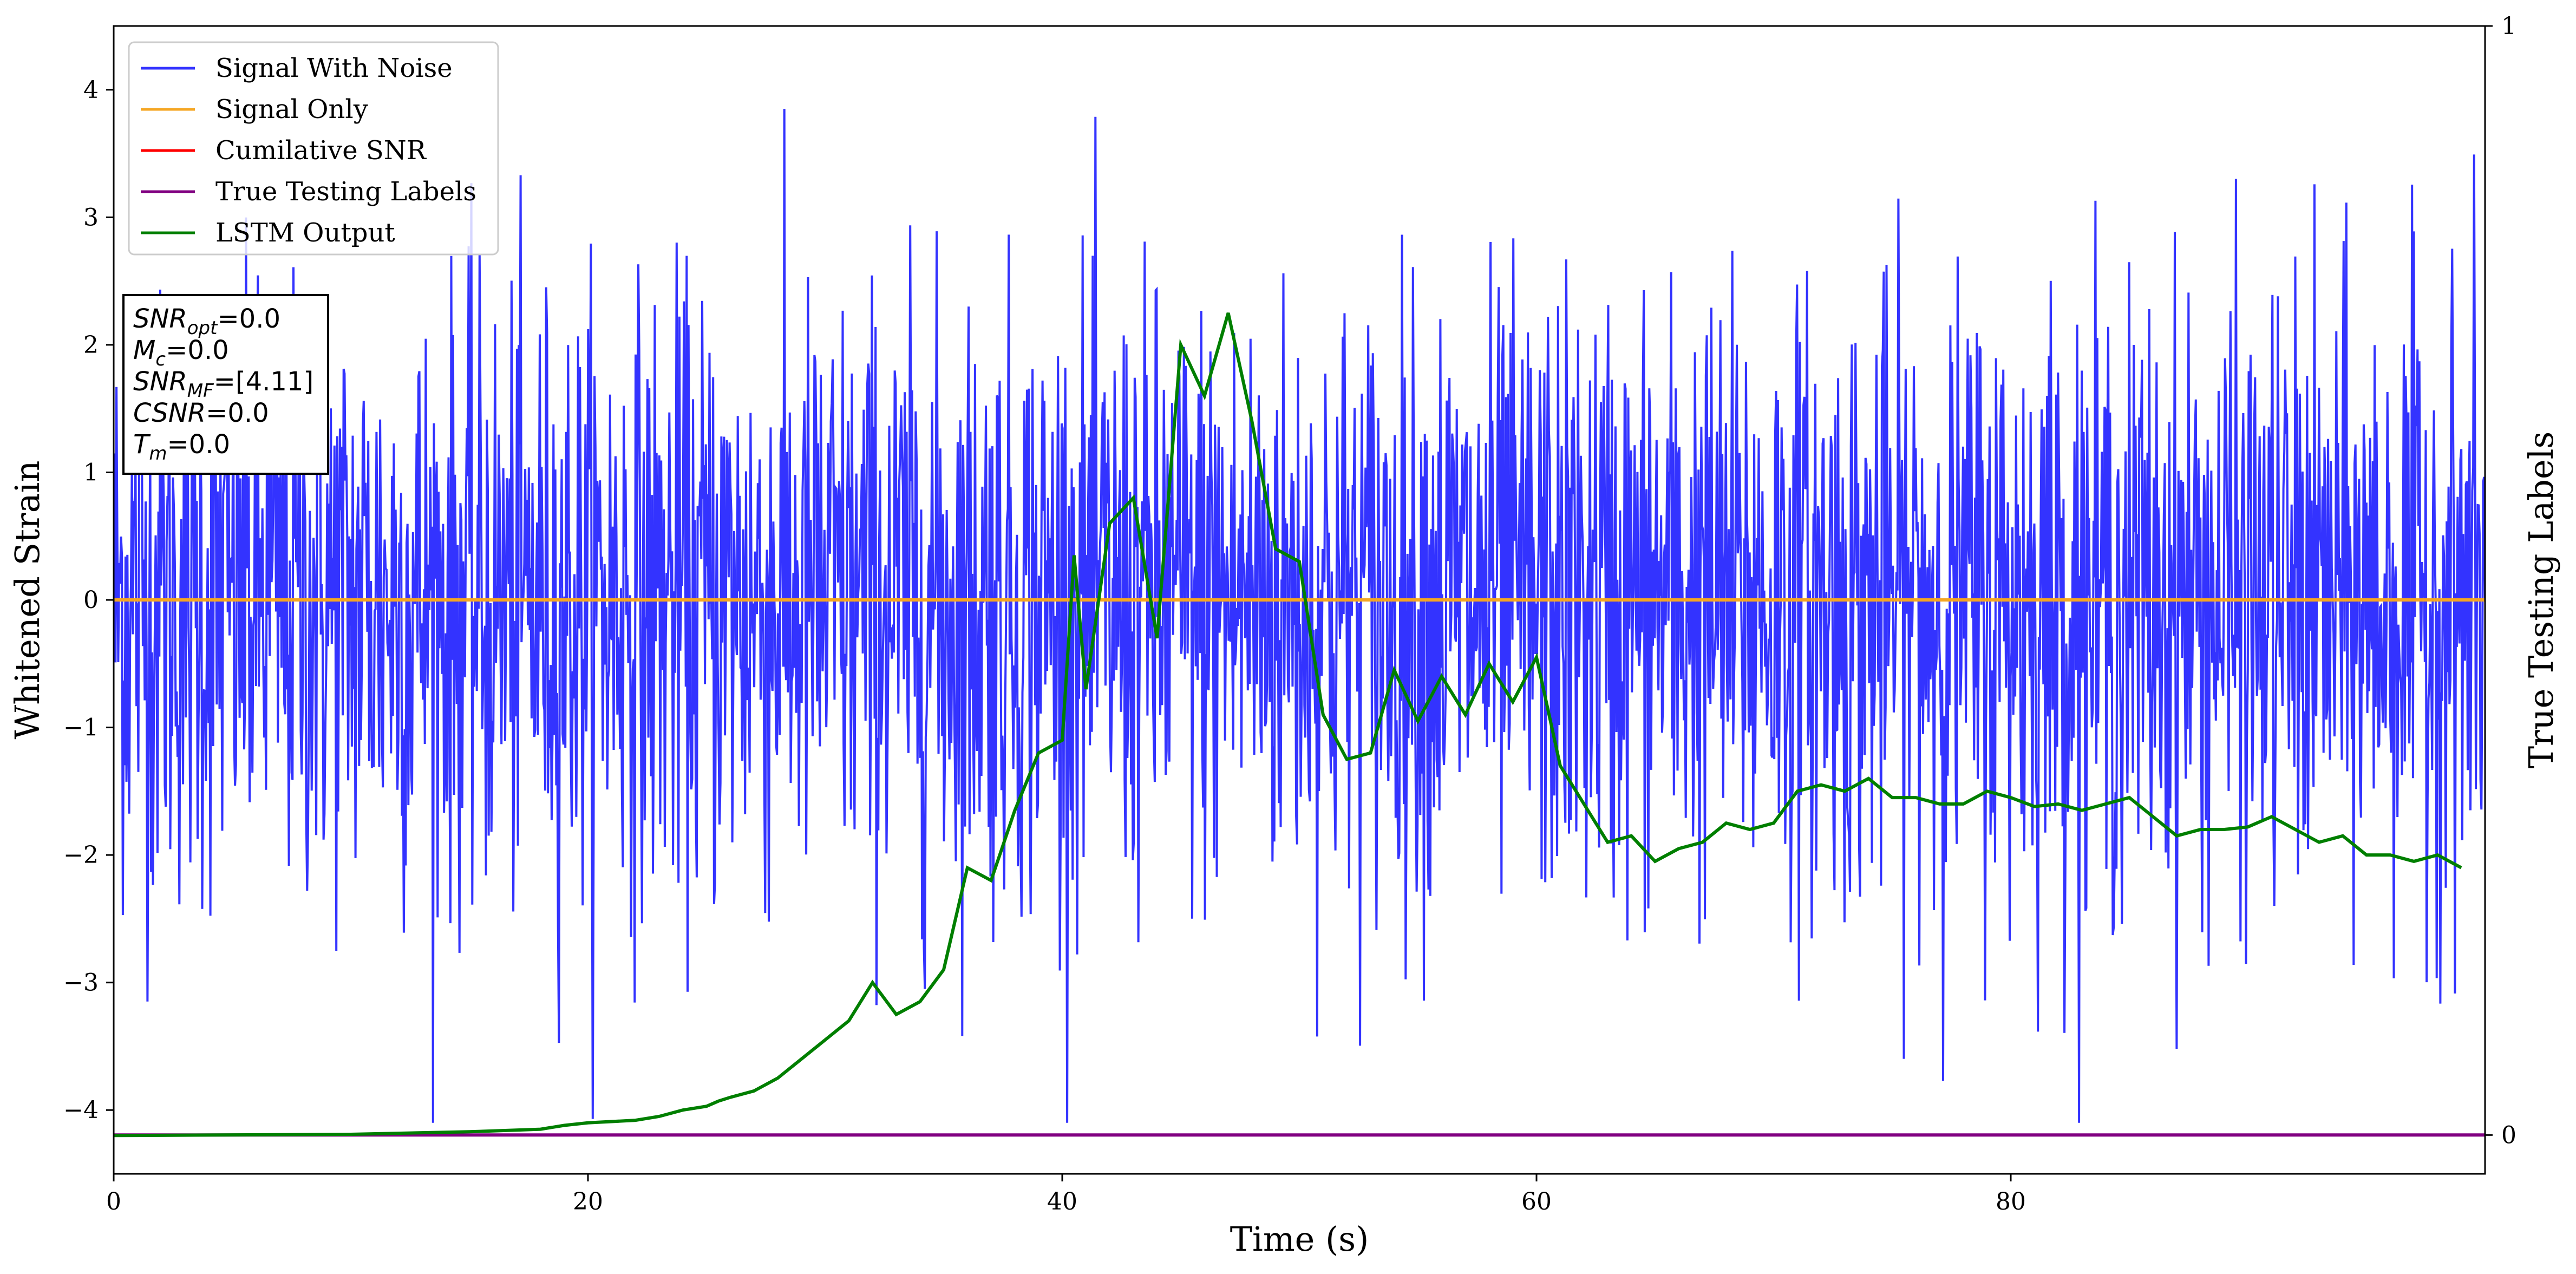  Describe the element at coordinates (321, 150) in the screenshot. I see `legend-label: Cumilative SNR` at that location.